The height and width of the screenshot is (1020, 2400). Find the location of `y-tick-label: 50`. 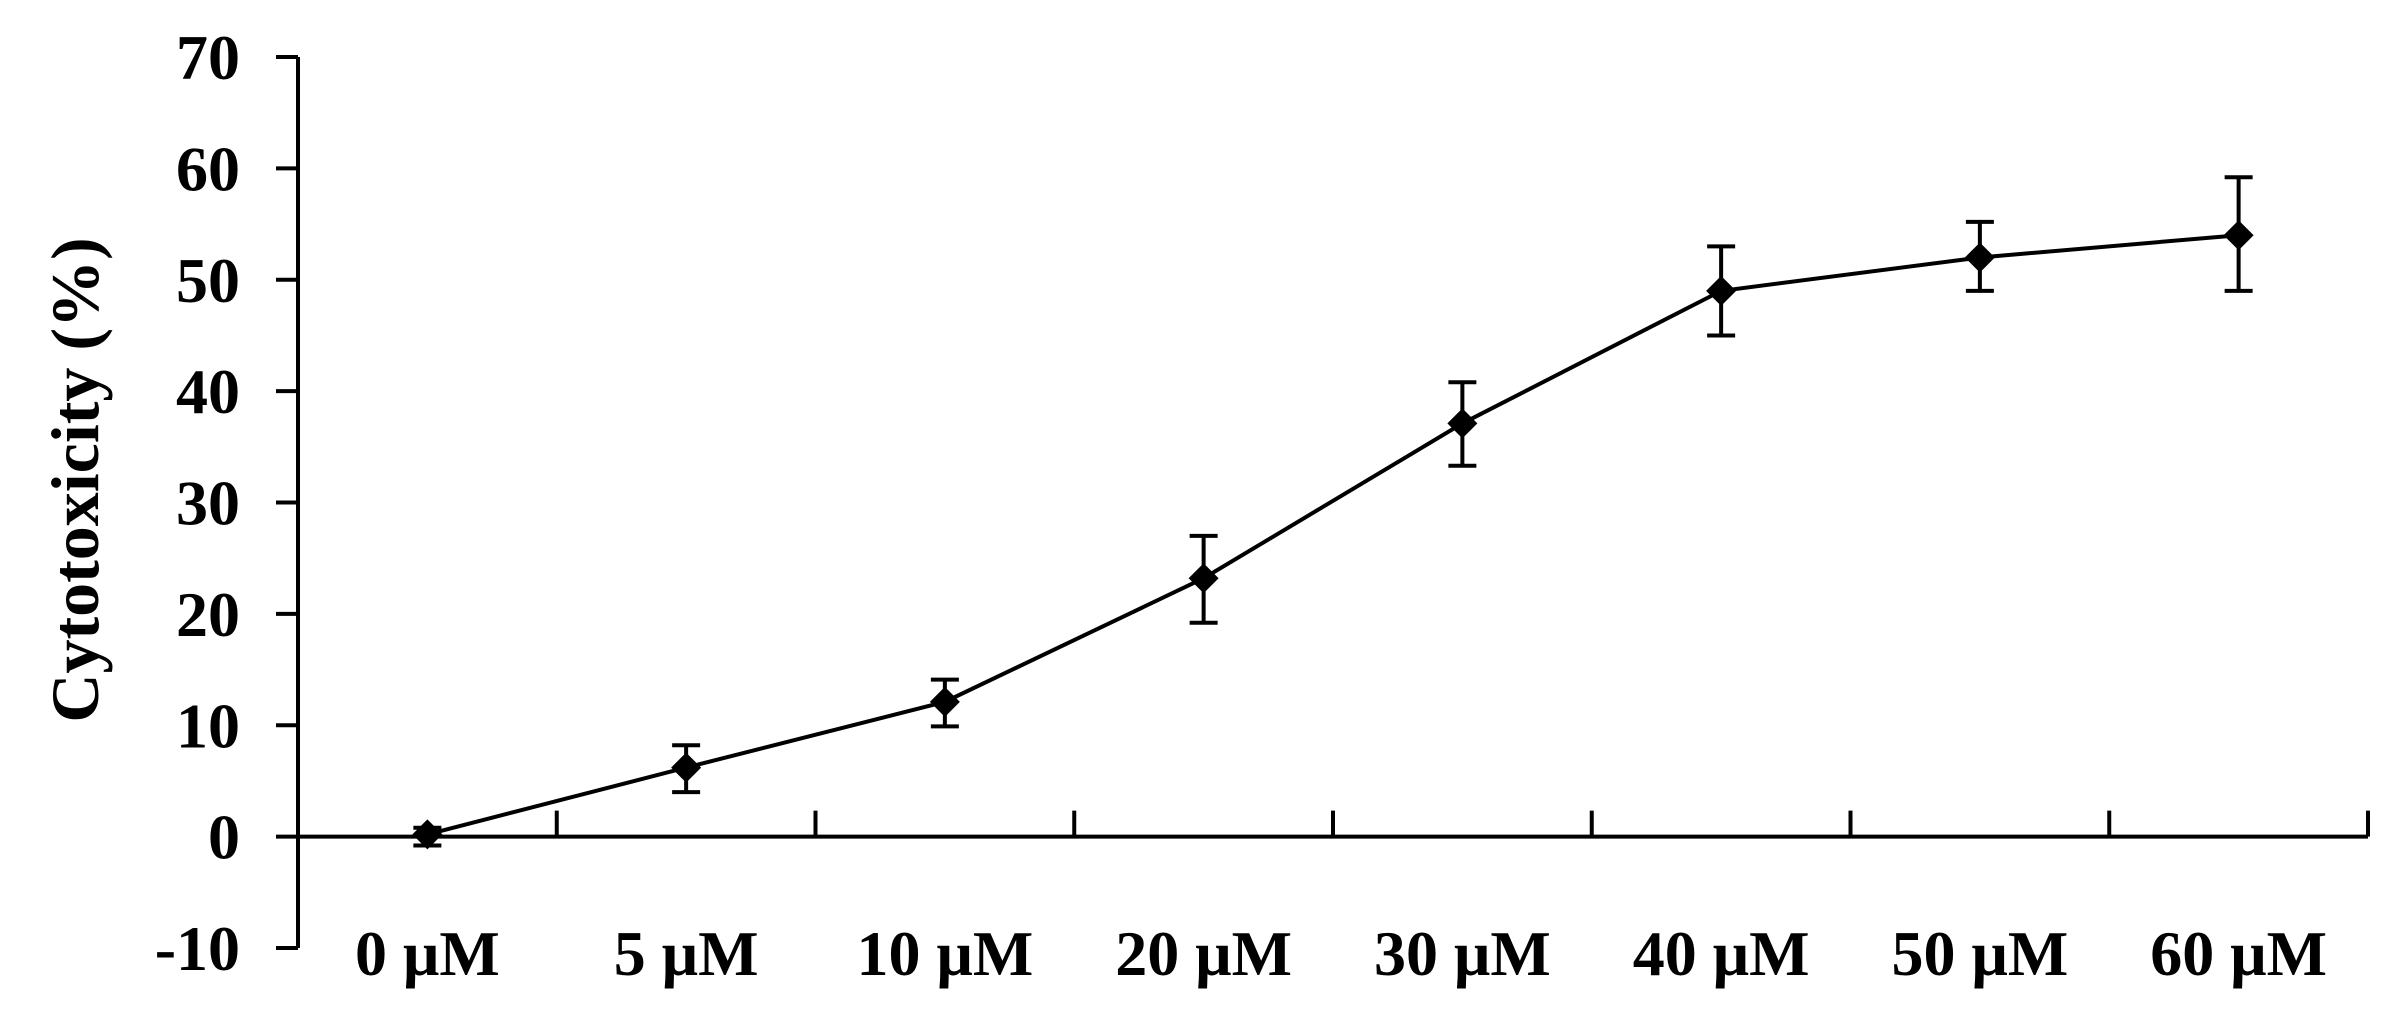

y-tick-label: 50 is located at coordinates (208, 280).